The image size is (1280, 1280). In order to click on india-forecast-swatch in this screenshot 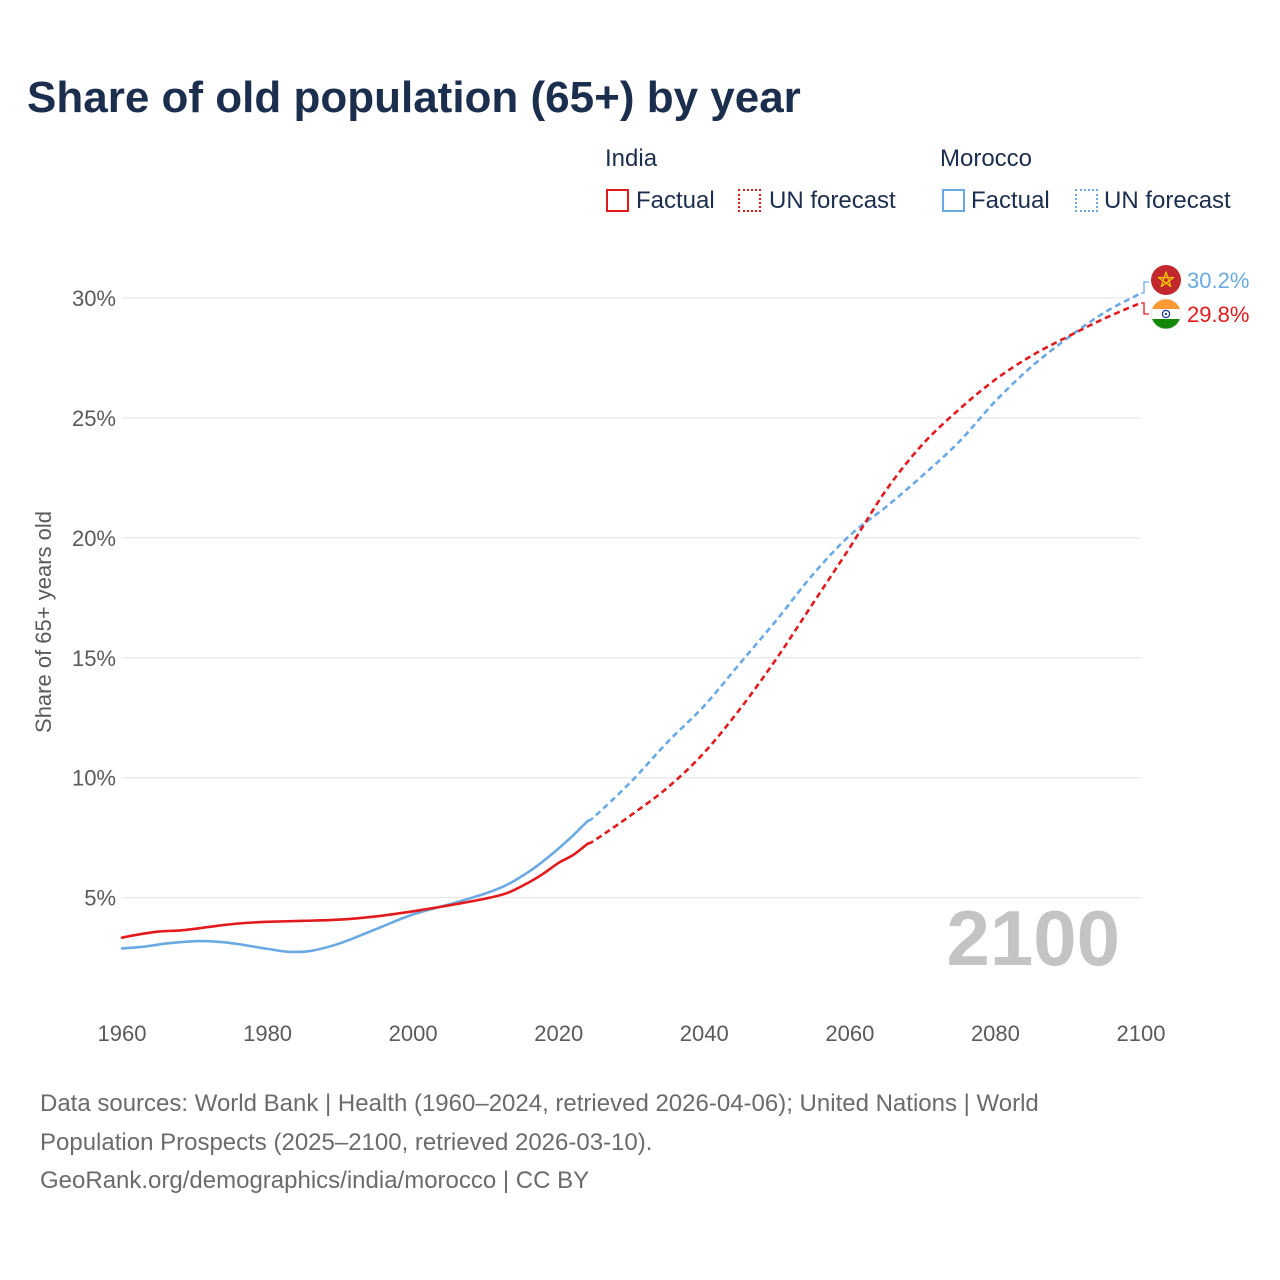, I will do `click(749, 200)`.